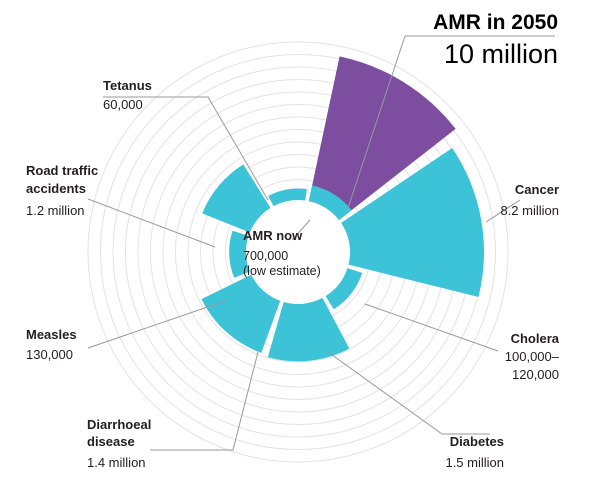 The image size is (595, 495). What do you see at coordinates (158, 324) in the screenshot?
I see `leader-measles` at bounding box center [158, 324].